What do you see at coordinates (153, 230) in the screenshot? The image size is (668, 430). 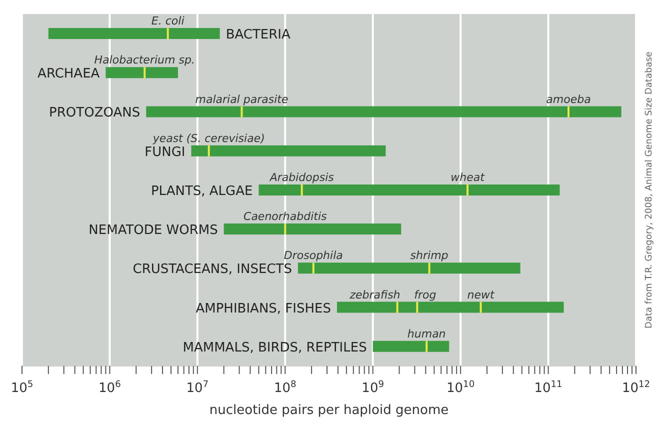 I see `y-tick-label: NEMATODE WORMS` at bounding box center [153, 230].